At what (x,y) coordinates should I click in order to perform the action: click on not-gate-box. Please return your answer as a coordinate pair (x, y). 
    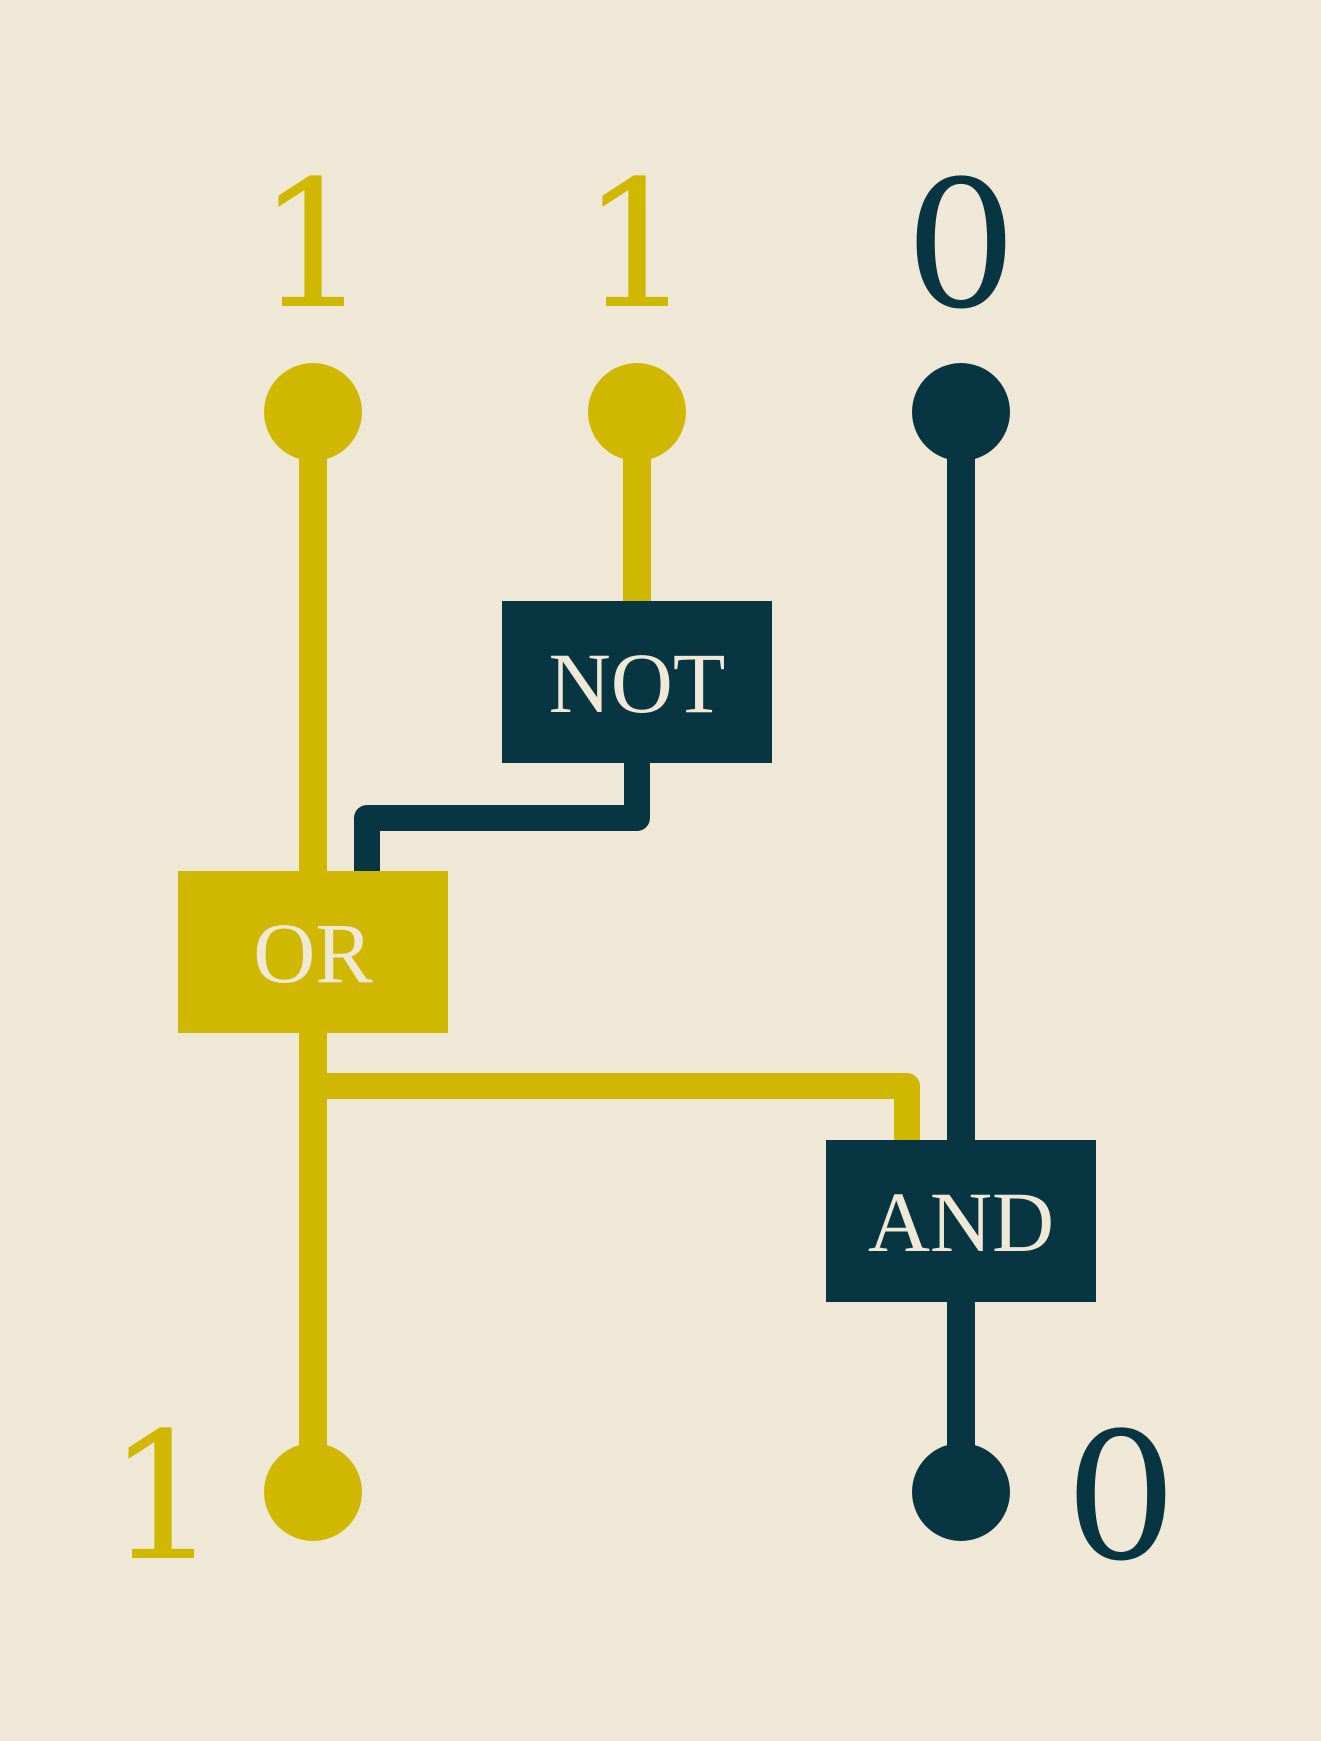
    Looking at the image, I should click on (637, 682).